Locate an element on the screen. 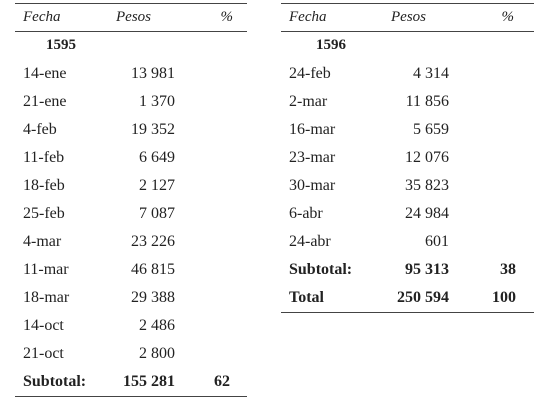 This screenshot has height=406, width=555. fecha-cell: 24-feb is located at coordinates (310, 73).